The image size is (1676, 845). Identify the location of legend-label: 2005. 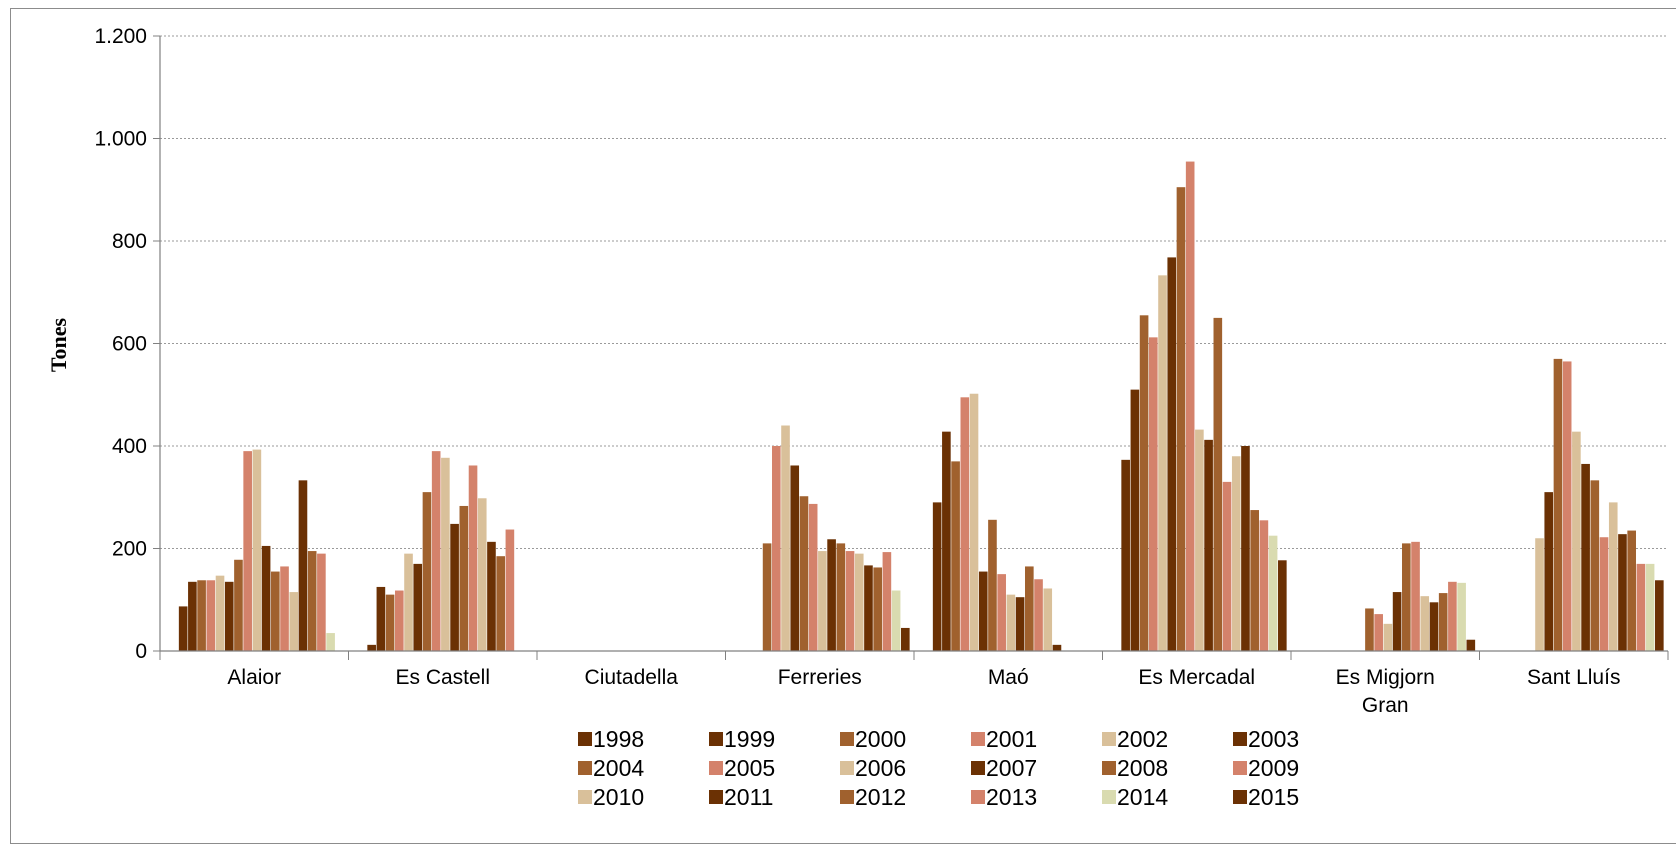
(749, 768).